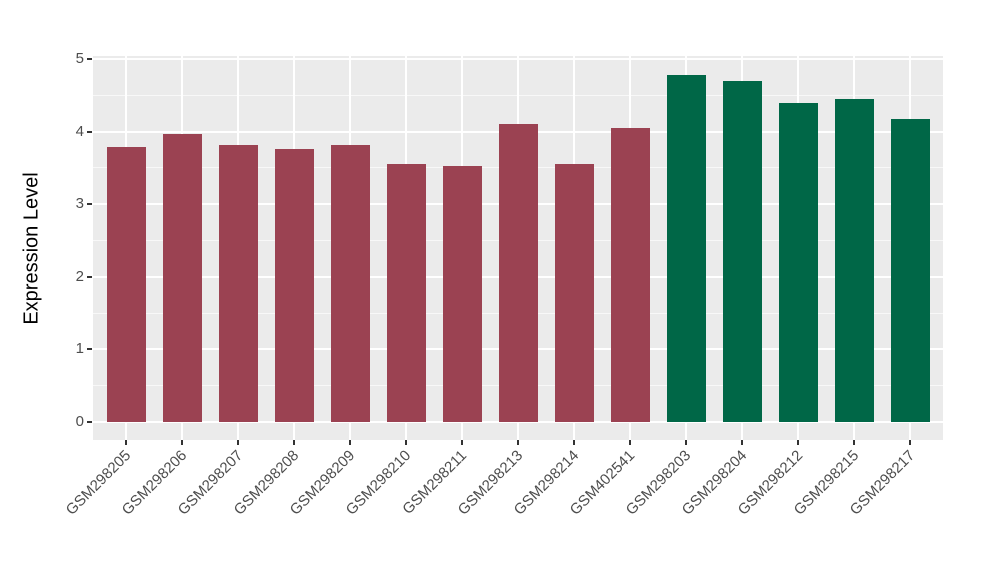 This screenshot has width=1000, height=580. I want to click on bar-GSM298207, so click(238, 283).